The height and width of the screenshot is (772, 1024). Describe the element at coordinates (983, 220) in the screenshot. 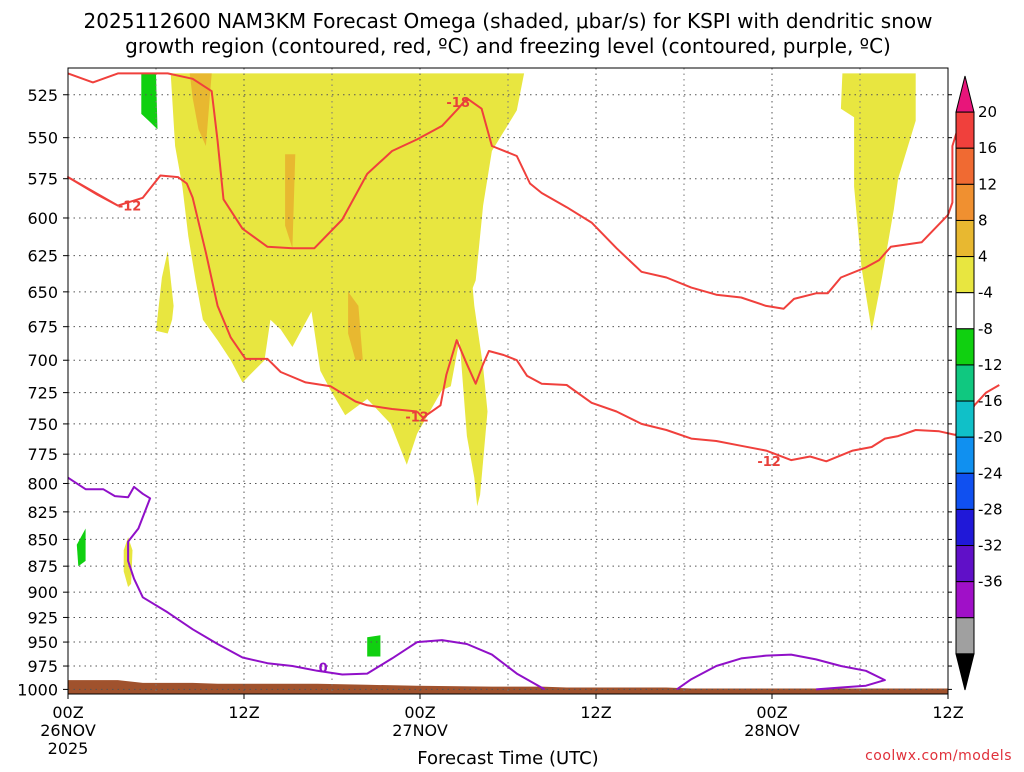

I see `colorbar-label-3: 8` at that location.